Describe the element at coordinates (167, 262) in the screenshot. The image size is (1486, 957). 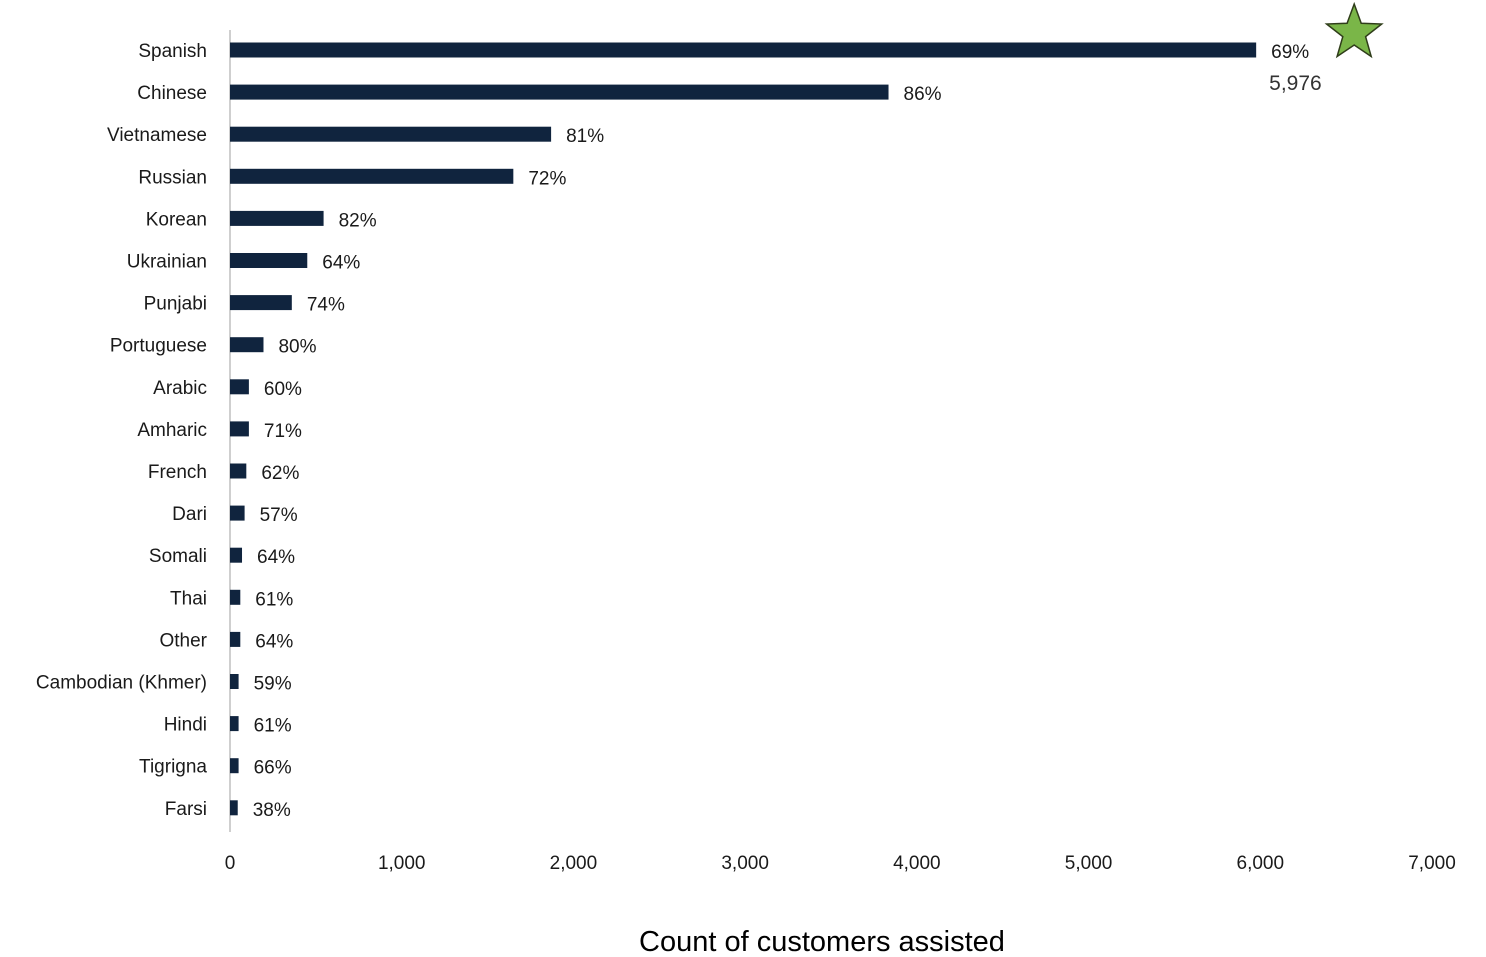
I see `category-label: Ukrainian` at that location.